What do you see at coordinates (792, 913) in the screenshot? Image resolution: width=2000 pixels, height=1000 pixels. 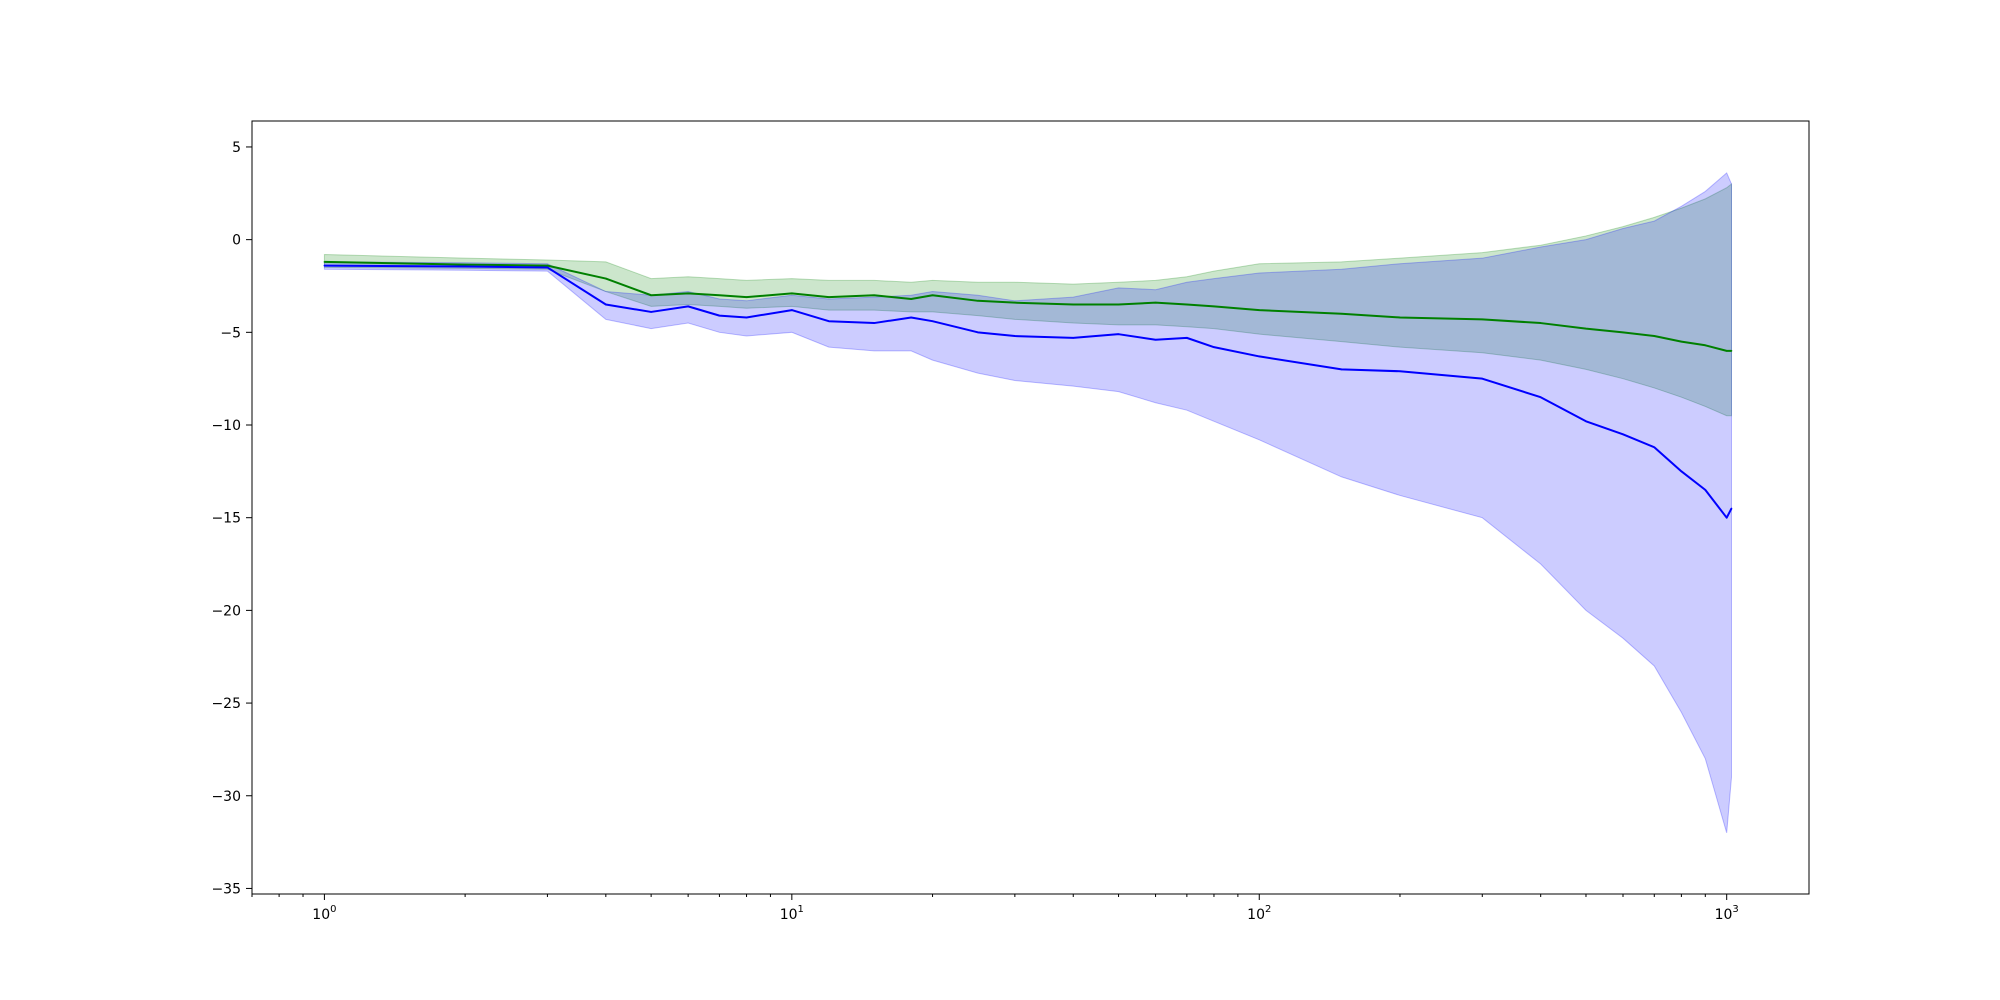 I see `x-tick-label: 10¹` at bounding box center [792, 913].